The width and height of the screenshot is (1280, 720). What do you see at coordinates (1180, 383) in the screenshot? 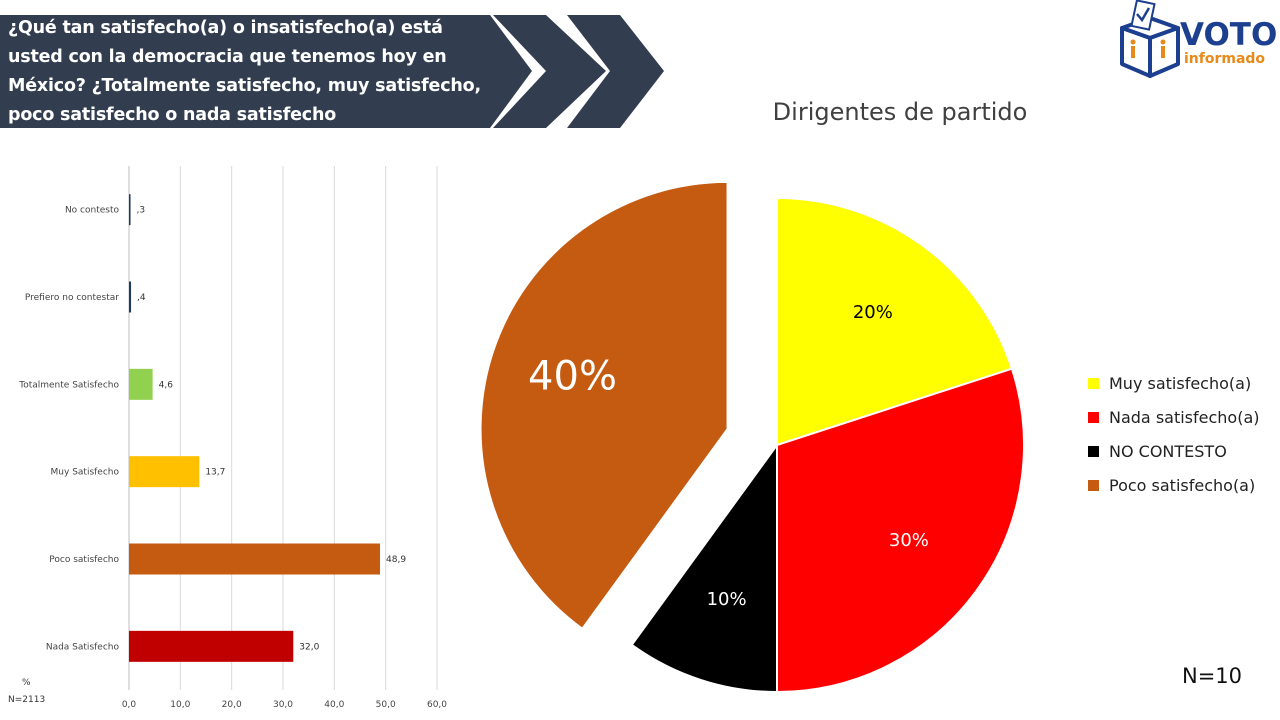
I see `legend-label: Muy satisfecho(a)` at bounding box center [1180, 383].